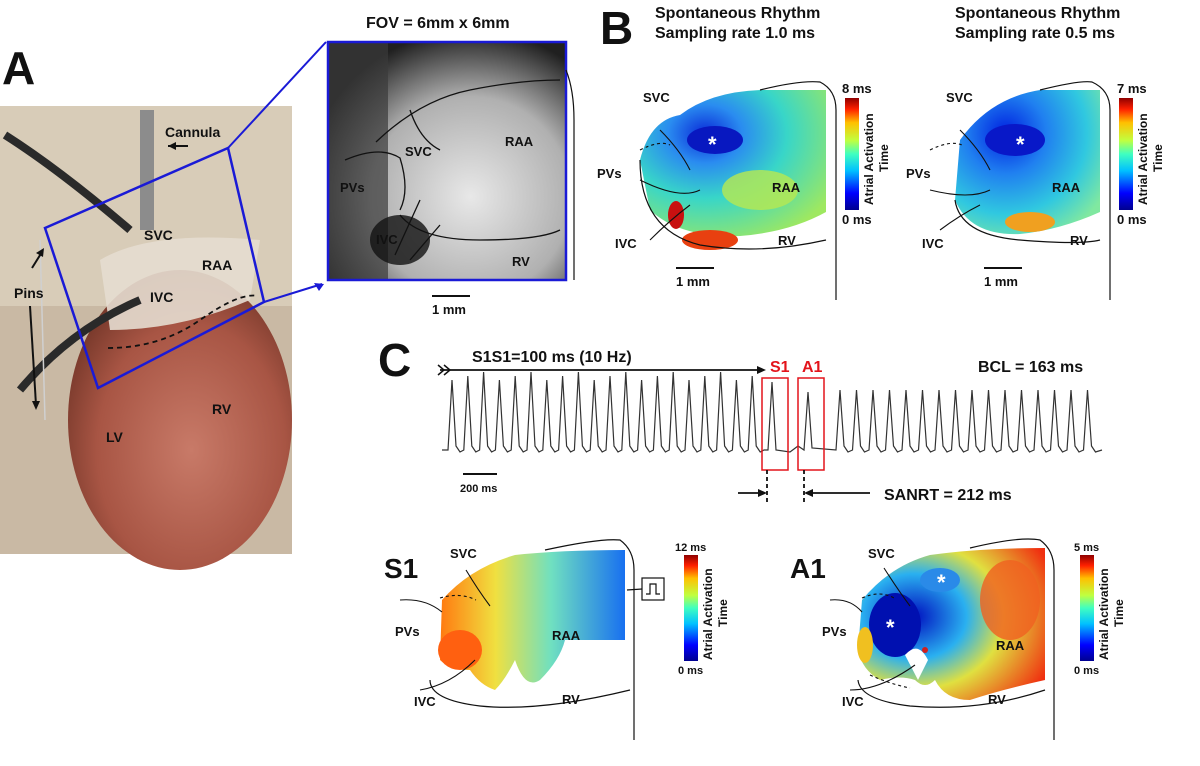  What do you see at coordinates (609, 173) in the screenshot?
I see `label-pvs-b1: PVs` at bounding box center [609, 173].